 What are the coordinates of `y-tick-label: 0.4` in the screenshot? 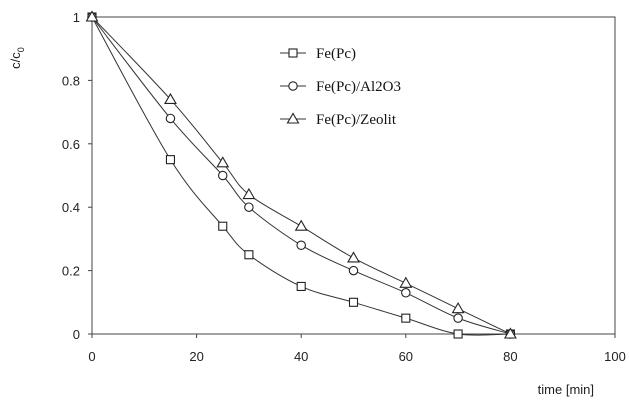 It's located at (71, 207).